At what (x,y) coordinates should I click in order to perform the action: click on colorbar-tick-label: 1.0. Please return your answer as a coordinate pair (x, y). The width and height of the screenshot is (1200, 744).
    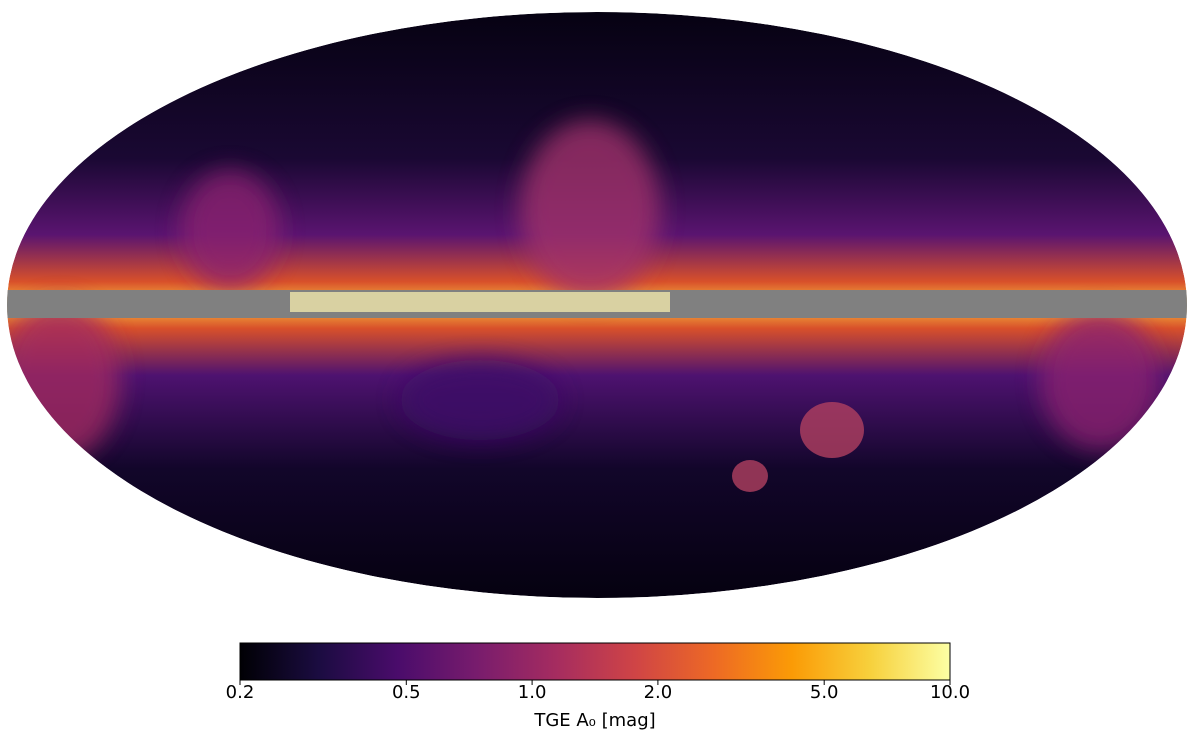
    Looking at the image, I should click on (532, 692).